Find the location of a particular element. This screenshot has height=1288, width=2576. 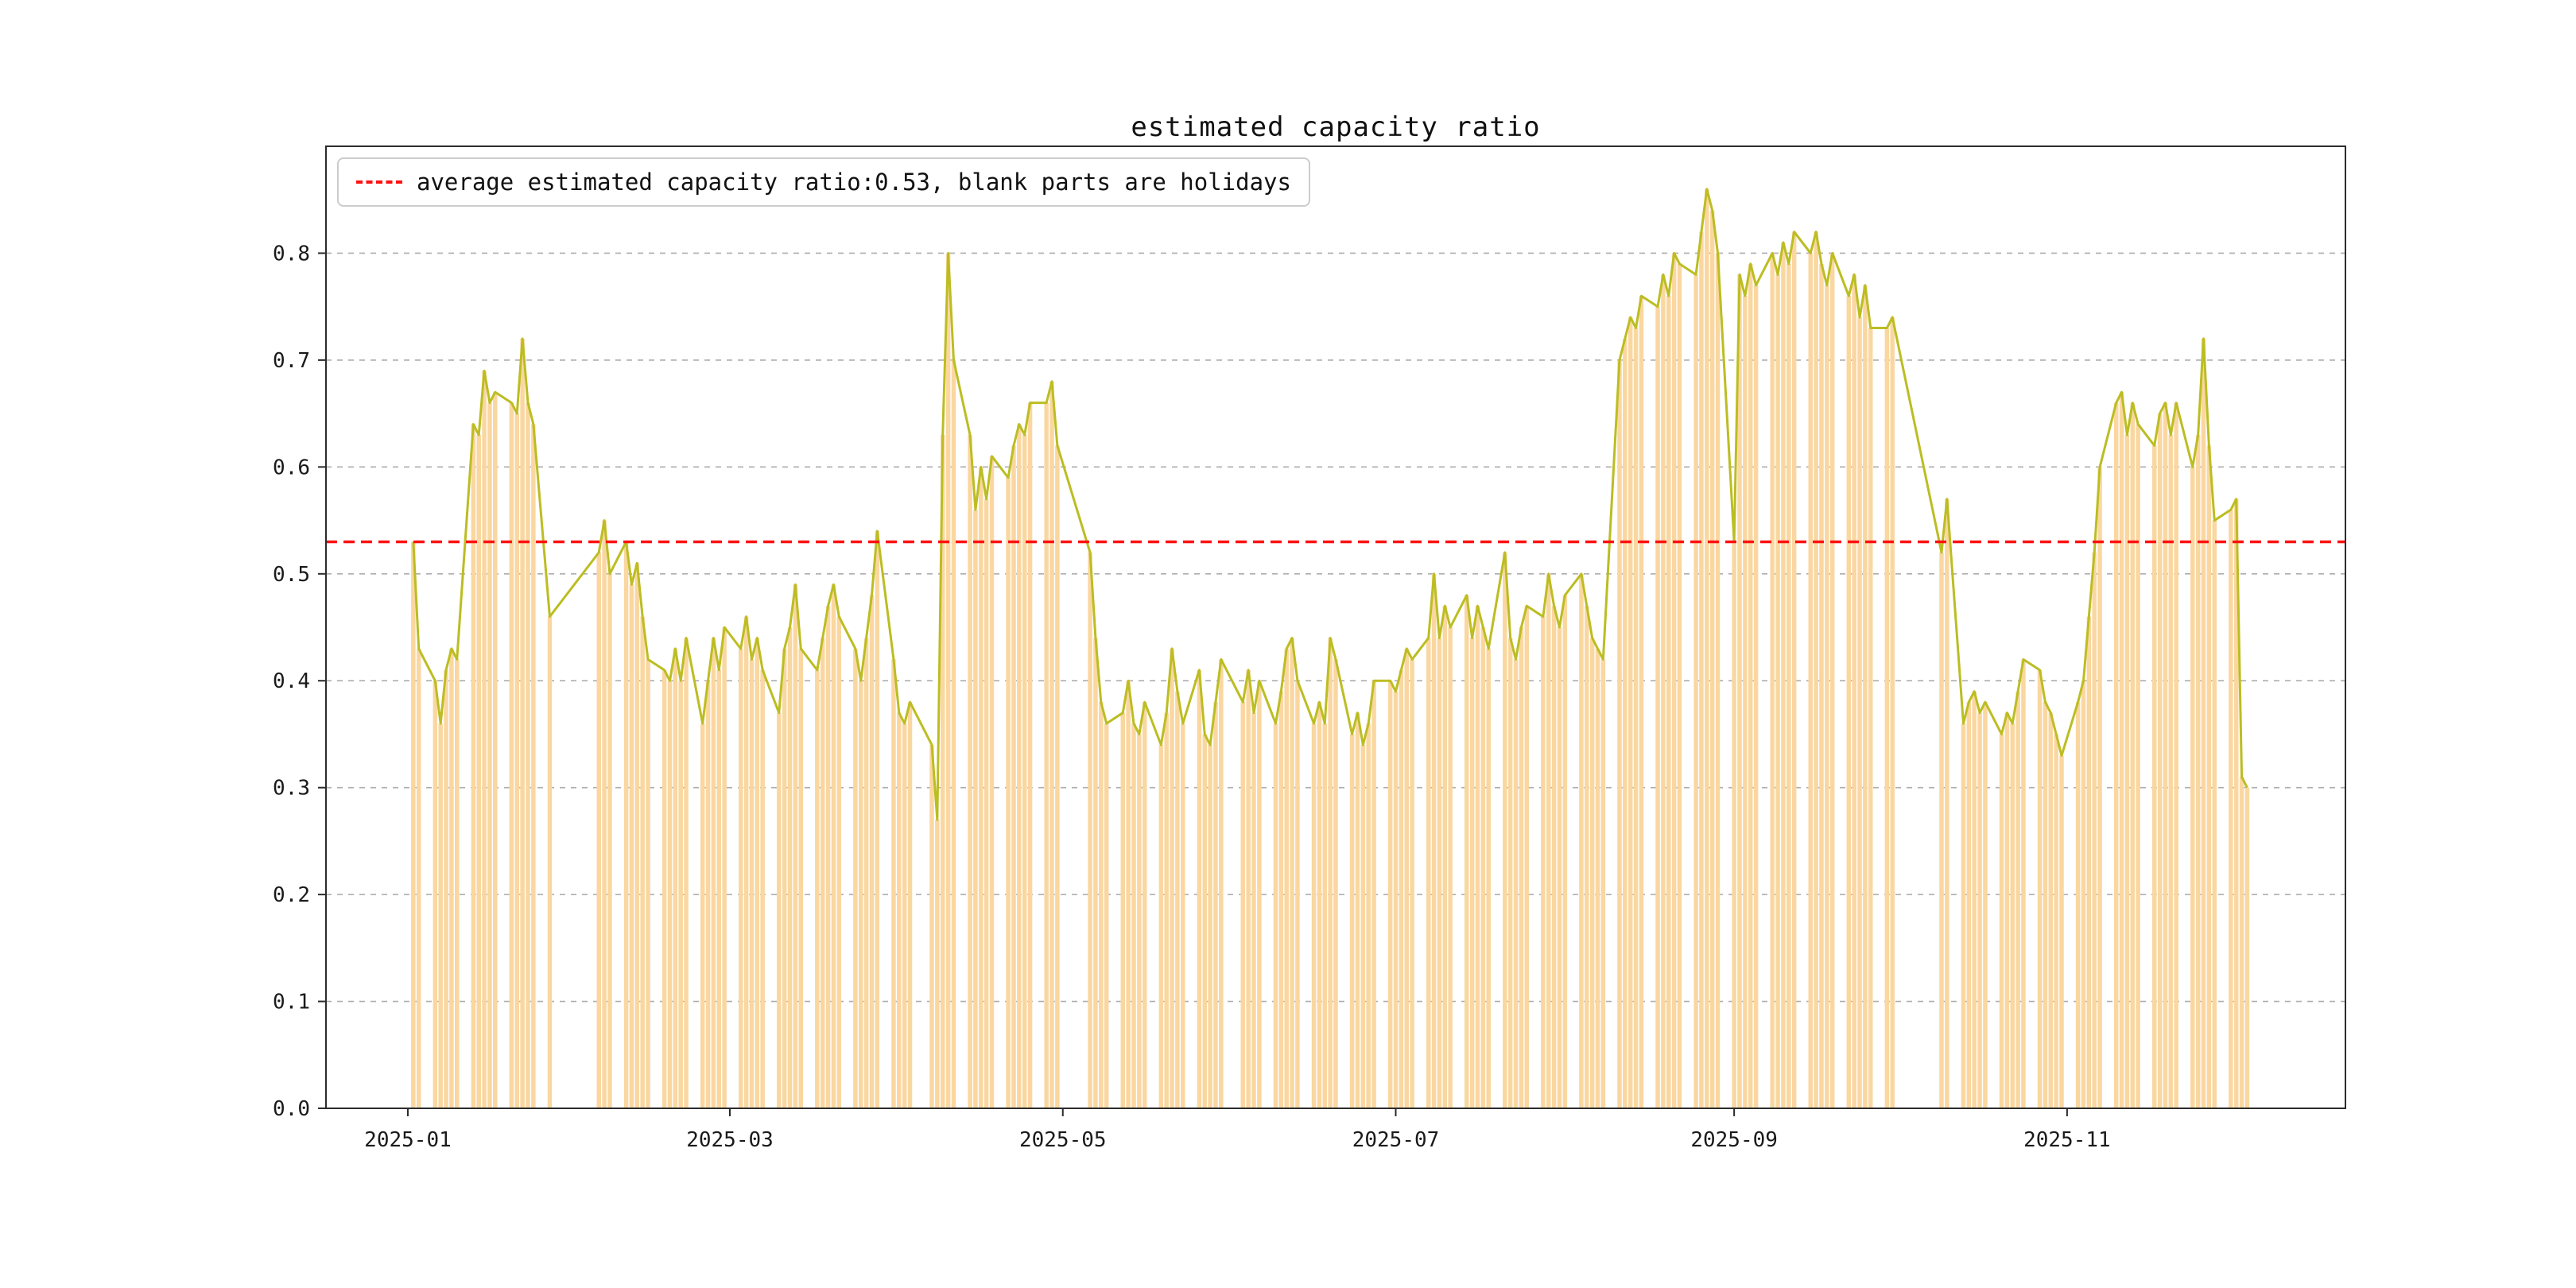

y-tick-label: 0.8 is located at coordinates (292, 254).